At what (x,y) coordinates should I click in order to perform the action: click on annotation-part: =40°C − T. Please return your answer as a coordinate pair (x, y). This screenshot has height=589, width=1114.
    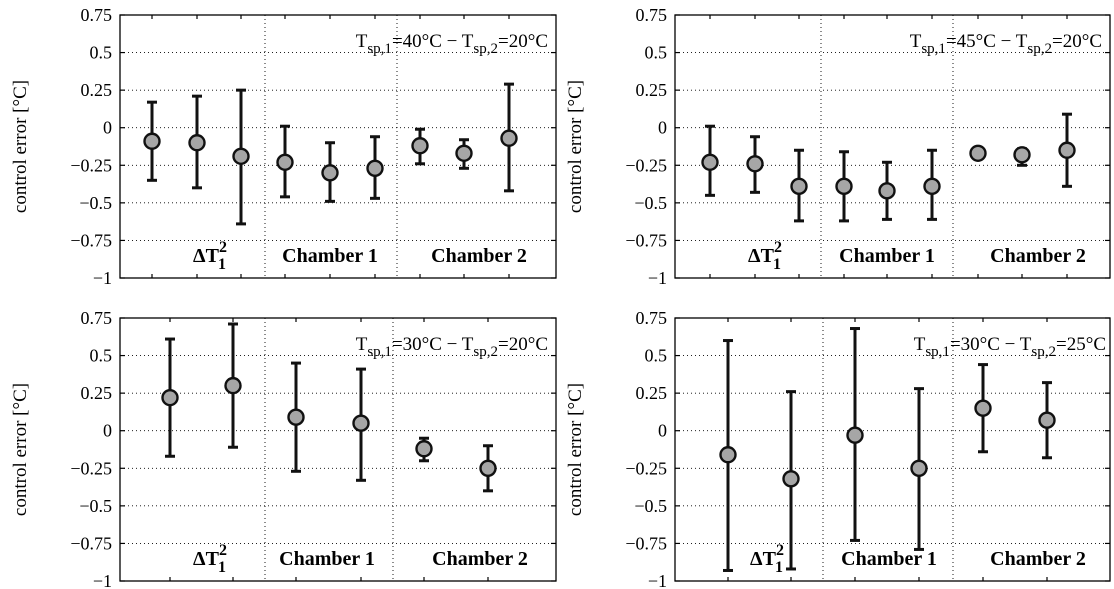
    Looking at the image, I should click on (433, 41).